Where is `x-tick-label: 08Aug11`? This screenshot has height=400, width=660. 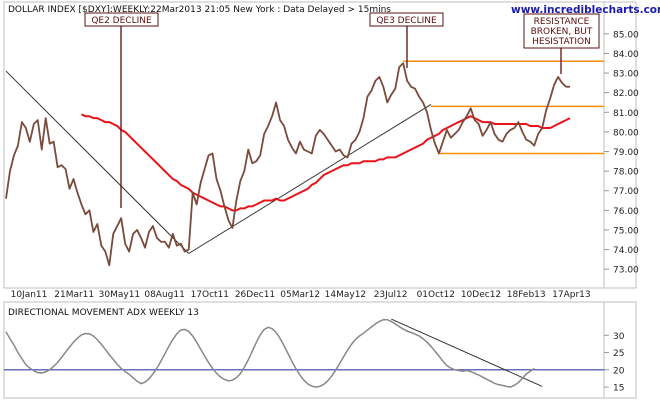
x-tick-label: 08Aug11 is located at coordinates (164, 295).